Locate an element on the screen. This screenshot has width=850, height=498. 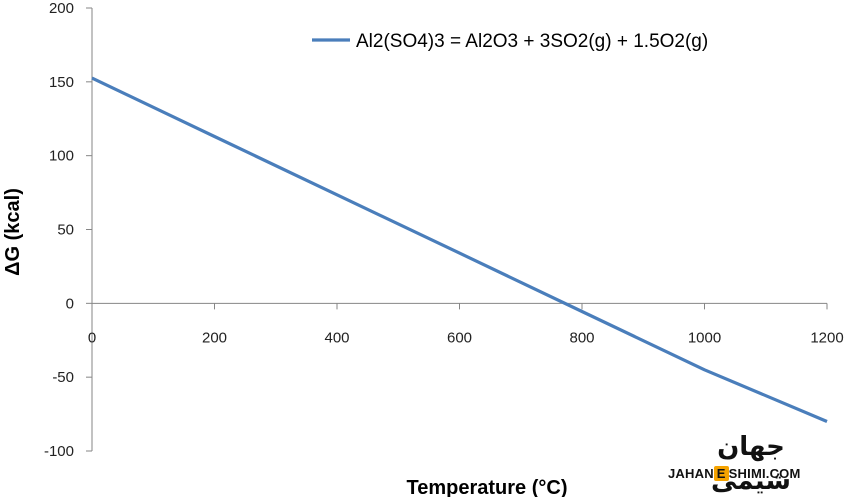
x-tick-label: 800 is located at coordinates (581, 337).